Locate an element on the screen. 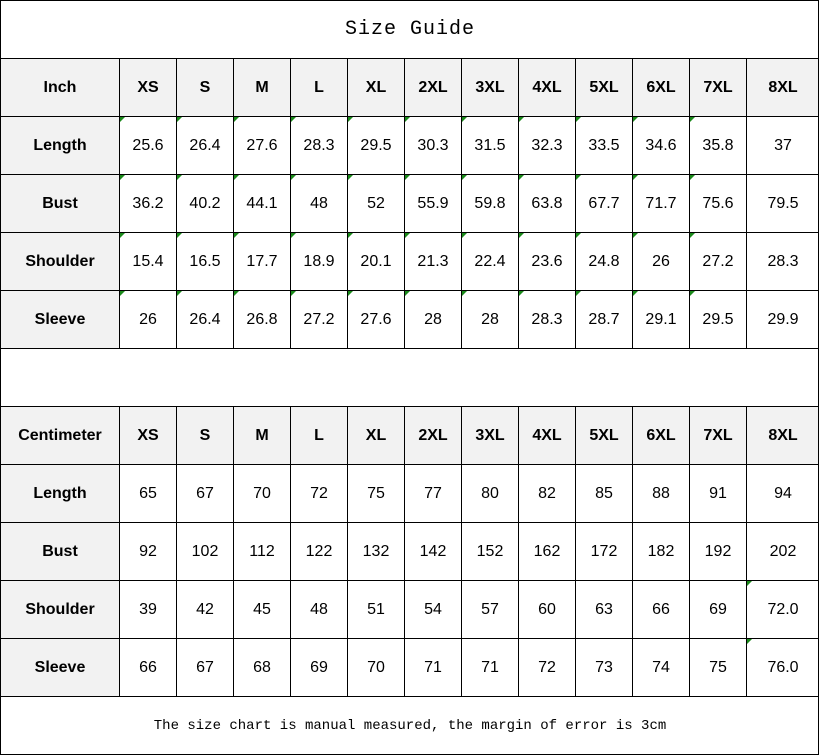  value-cell: 15.4 is located at coordinates (148, 261).